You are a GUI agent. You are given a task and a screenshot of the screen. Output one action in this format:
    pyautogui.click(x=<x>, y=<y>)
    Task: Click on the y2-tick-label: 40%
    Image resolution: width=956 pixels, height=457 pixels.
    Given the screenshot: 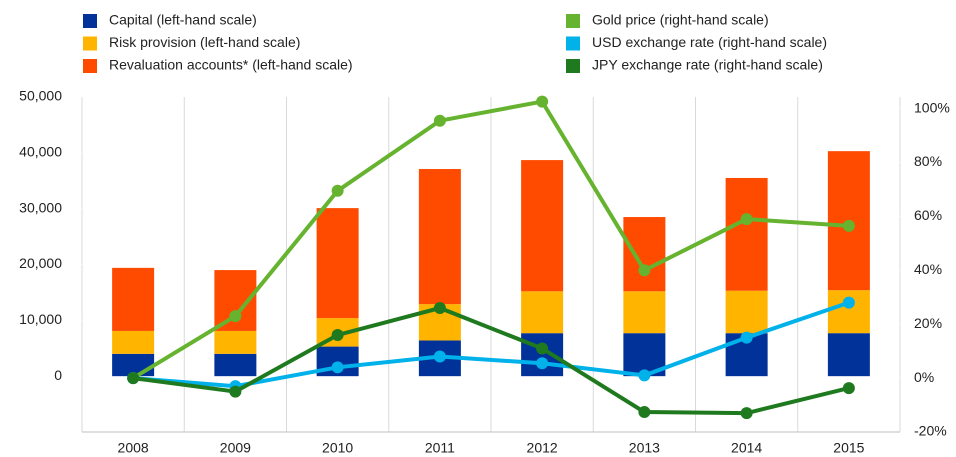 What is the action you would take?
    pyautogui.click(x=928, y=269)
    